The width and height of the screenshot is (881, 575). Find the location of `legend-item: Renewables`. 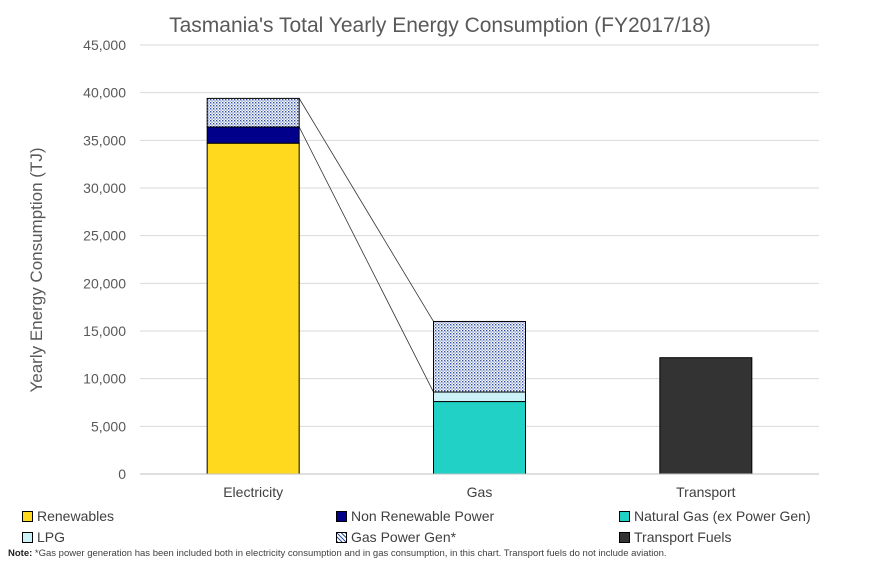

legend-item: Renewables is located at coordinates (179, 516).